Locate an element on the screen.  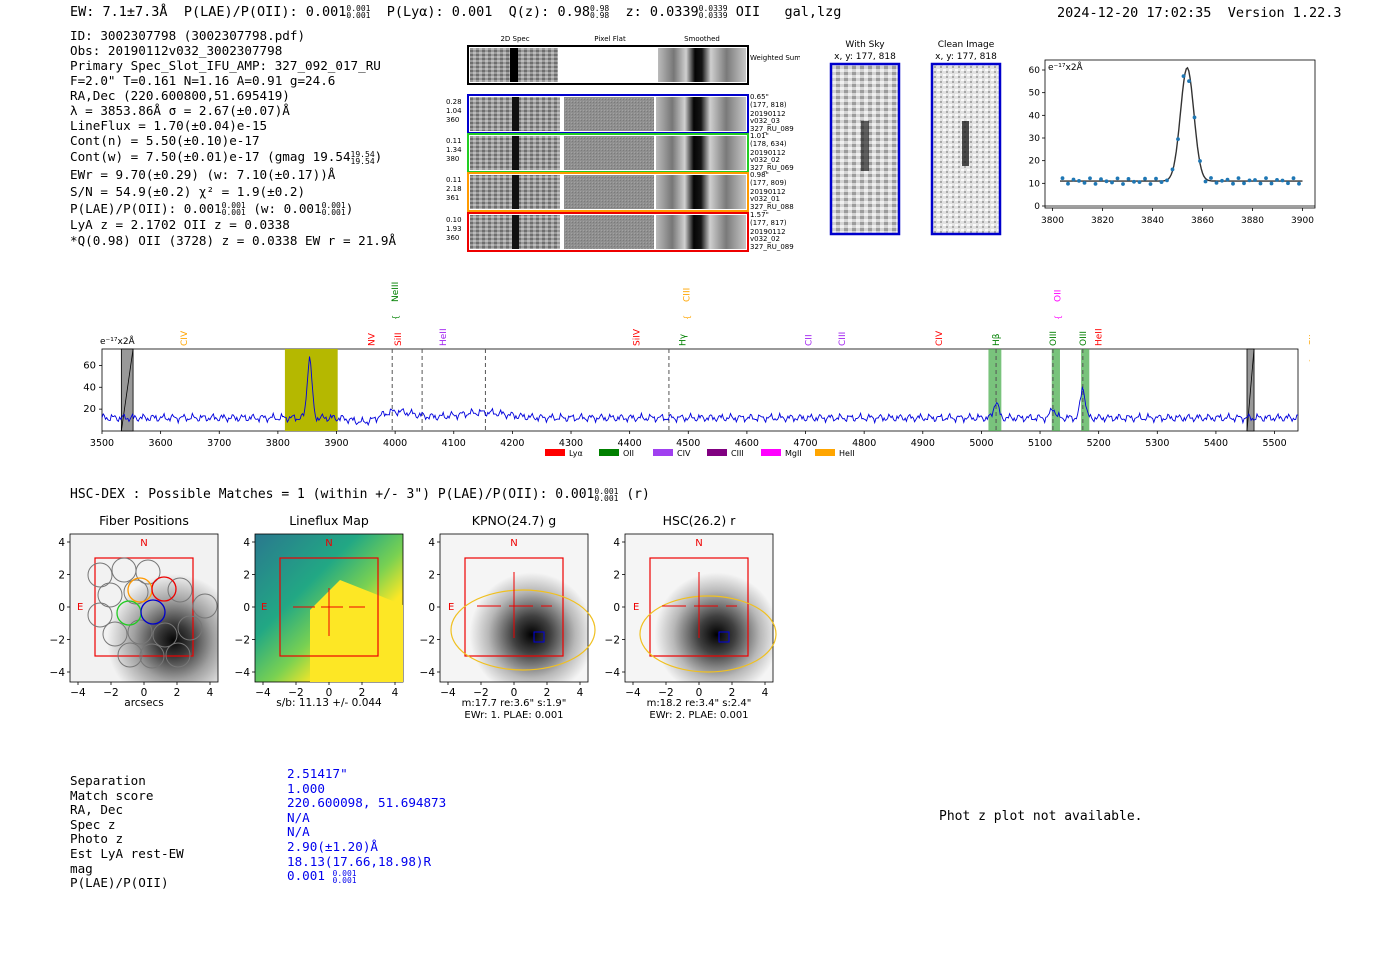
panel-ytick-label: −2 is located at coordinates (612, 641).